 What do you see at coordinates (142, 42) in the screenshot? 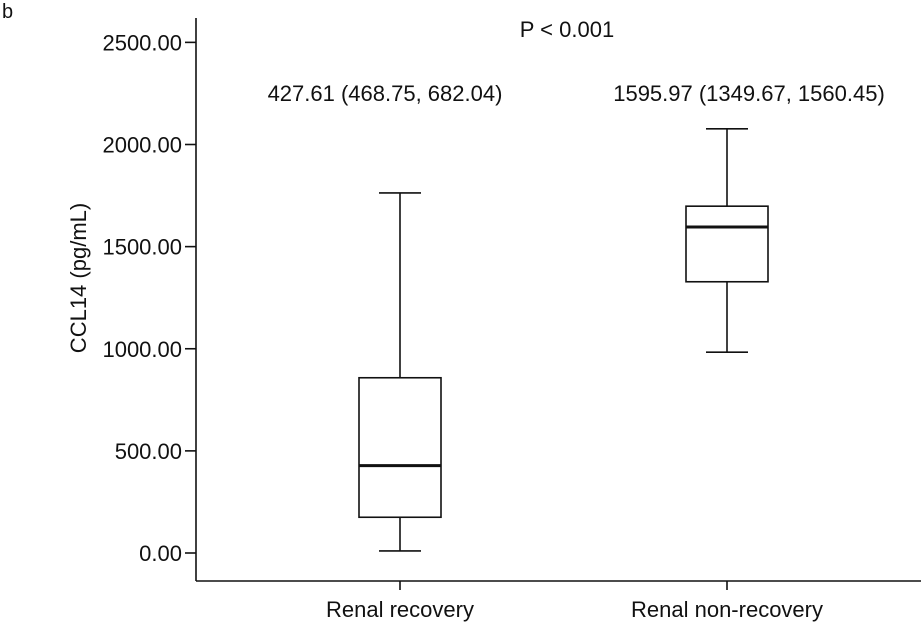
I see `y-tick-label: 2500.00` at bounding box center [142, 42].